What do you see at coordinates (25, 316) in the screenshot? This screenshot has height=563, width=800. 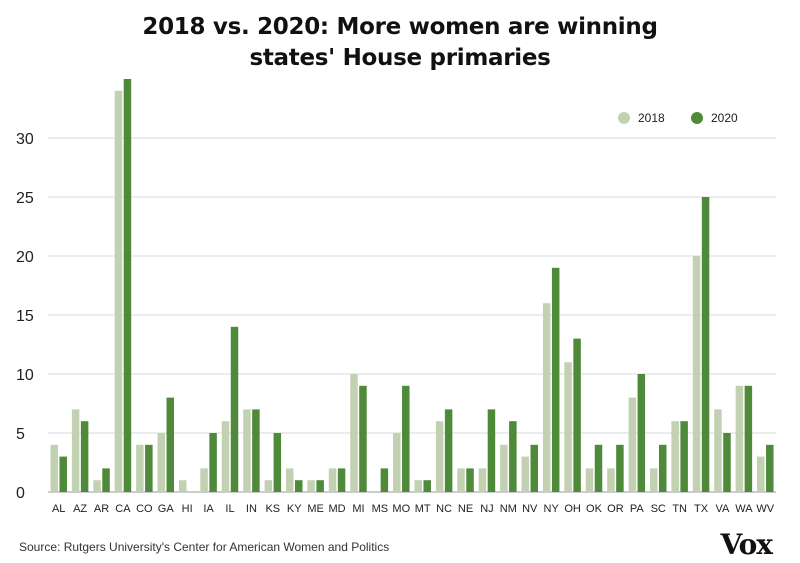 I see `y-axis-ticks: 0 5 10 15 20 25 30` at bounding box center [25, 316].